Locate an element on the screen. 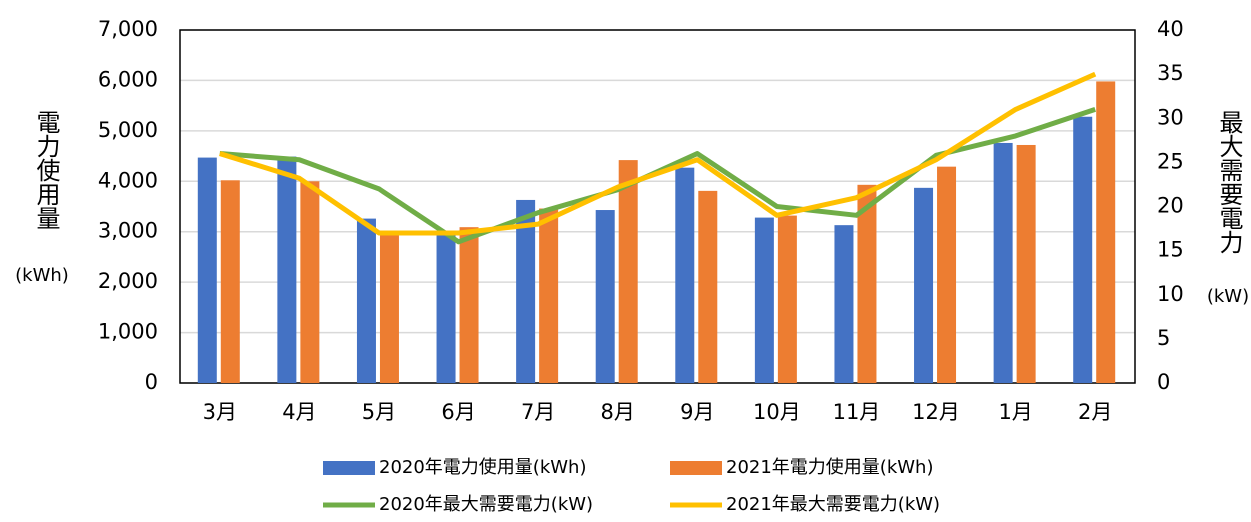 The height and width of the screenshot is (522, 1251). y-tick-label: 7,000 is located at coordinates (128, 29).